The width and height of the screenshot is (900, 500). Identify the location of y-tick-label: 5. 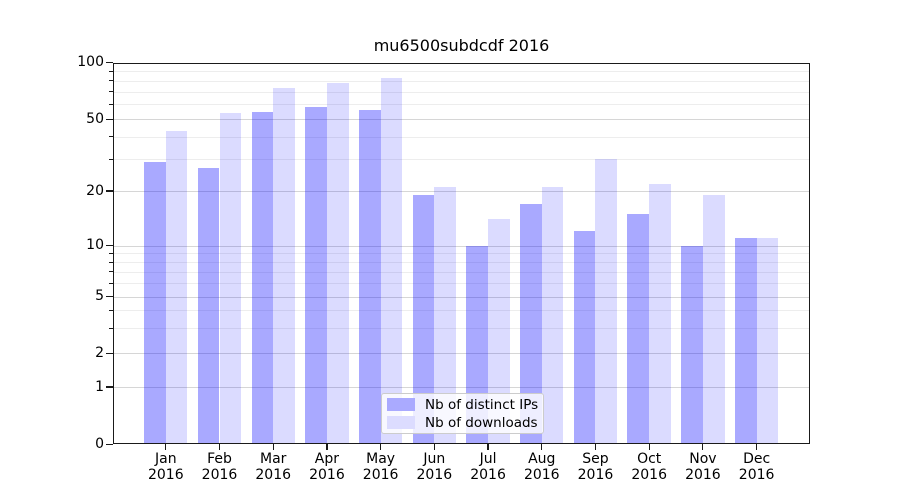
(99, 296).